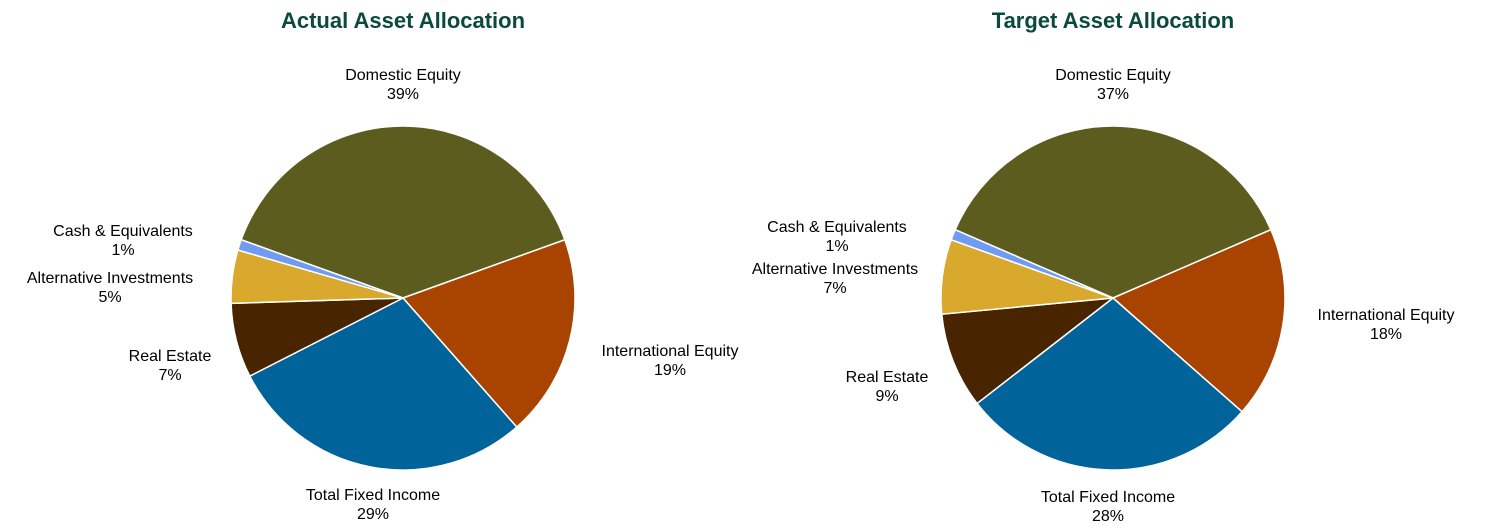 This screenshot has width=1485, height=529. What do you see at coordinates (1113, 20) in the screenshot?
I see `chart-title: Target Asset Allocation` at bounding box center [1113, 20].